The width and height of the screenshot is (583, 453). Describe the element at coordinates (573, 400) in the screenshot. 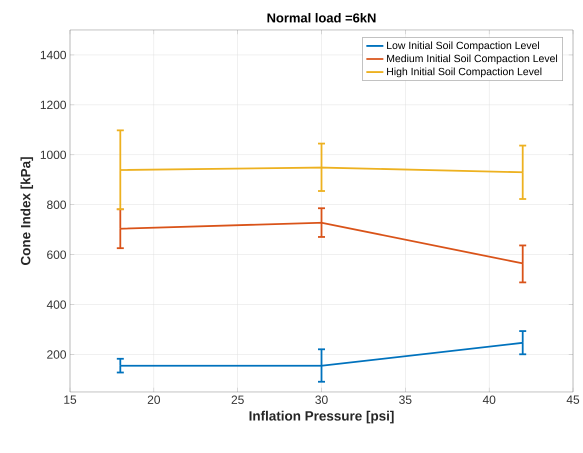

I see `x-tick-label: 45` at that location.